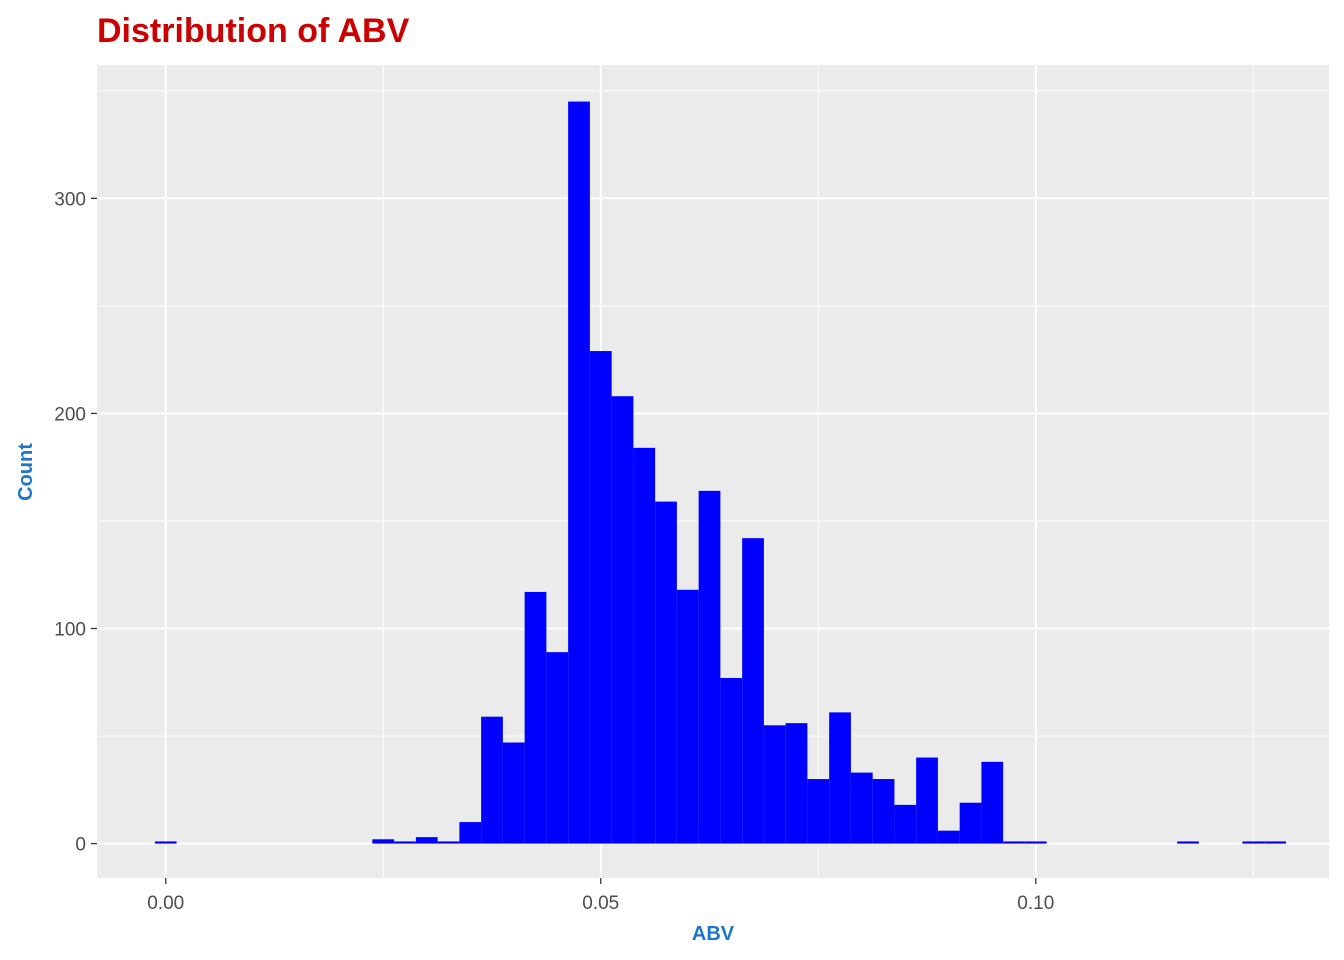  I want to click on x-tick-label: 0.05, so click(600, 903).